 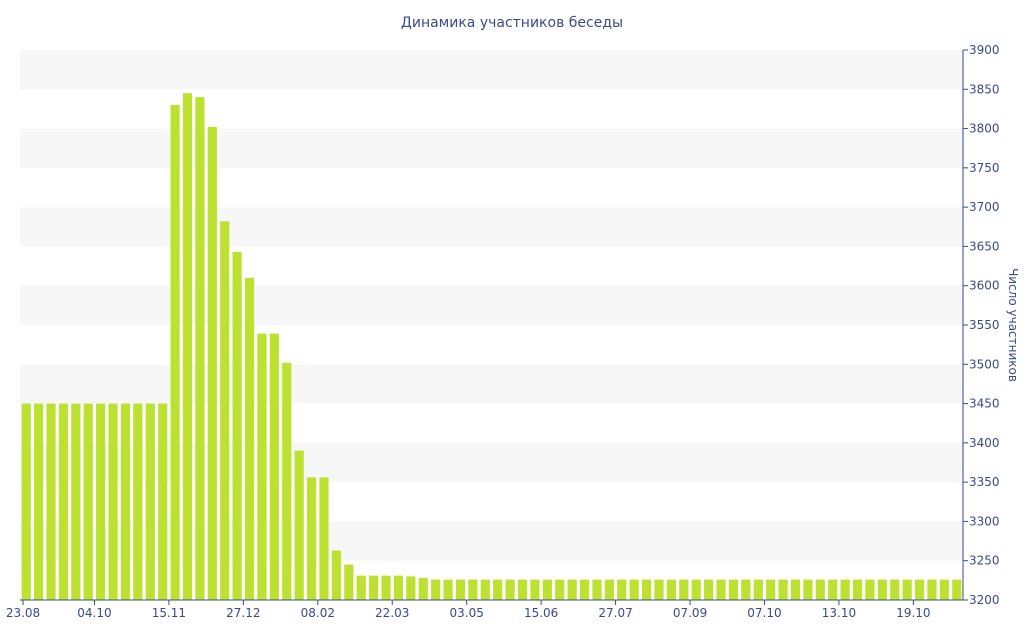 What do you see at coordinates (984, 89) in the screenshot?
I see `y-tick-label: 3850` at bounding box center [984, 89].